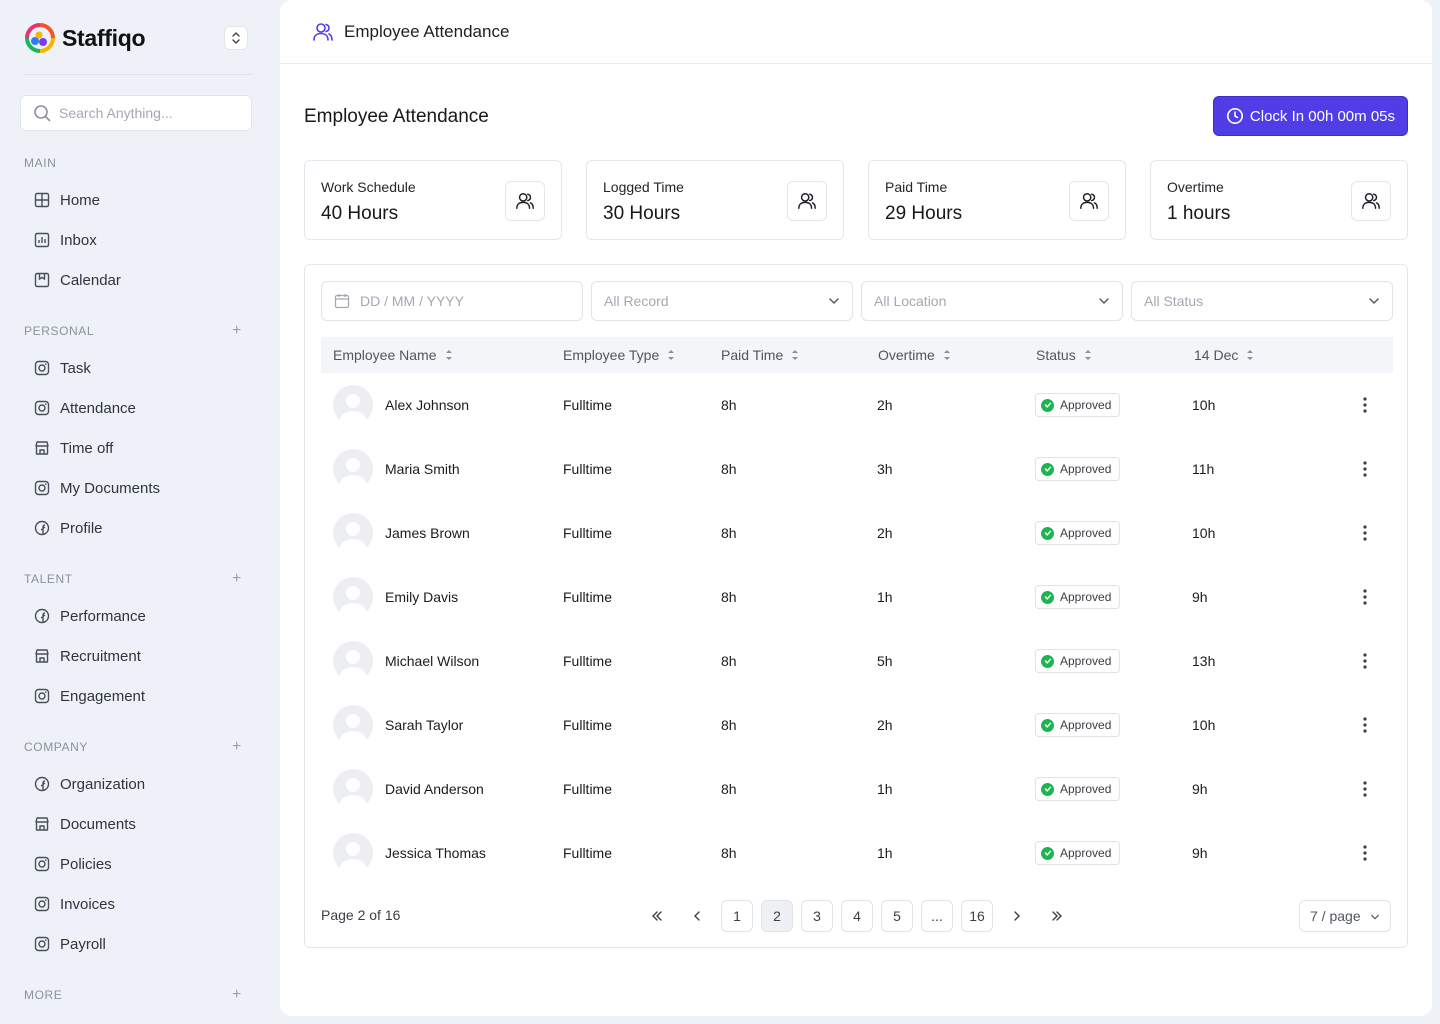 The image size is (1440, 1024). Describe the element at coordinates (857, 853) in the screenshot. I see `table-row: Jessica Thomas Fulltime 8h 1h 9h Approved` at that location.